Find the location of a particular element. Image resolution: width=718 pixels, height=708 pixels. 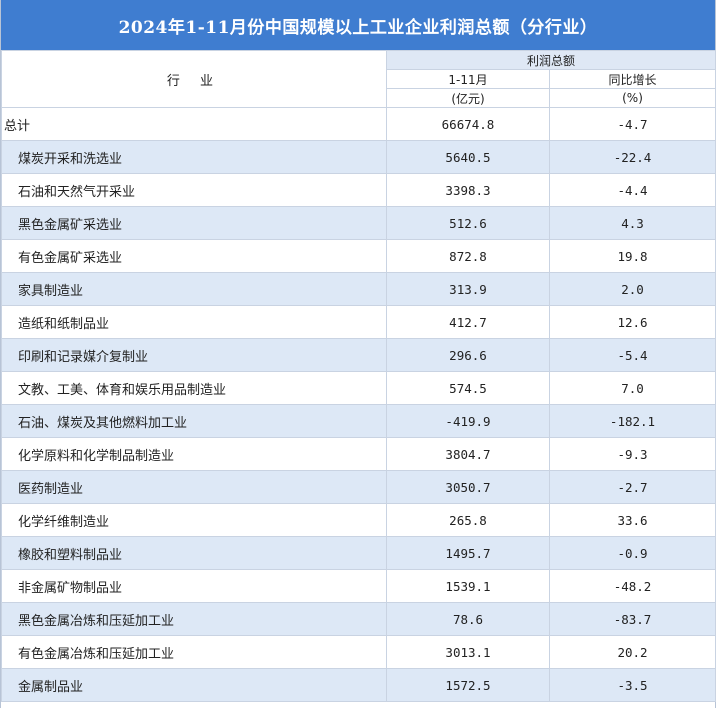

industry-name: 造纸和纸制品业 is located at coordinates (194, 322).